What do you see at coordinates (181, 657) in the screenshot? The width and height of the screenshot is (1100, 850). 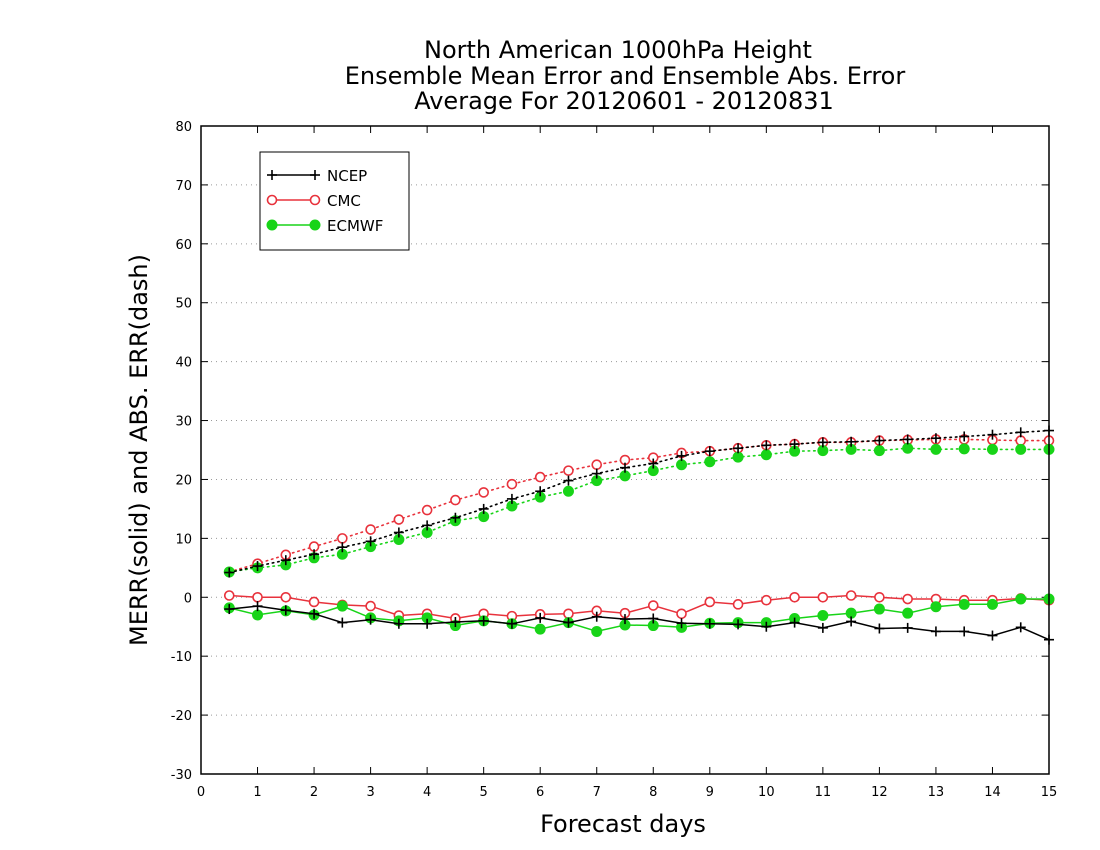 I see `y-tick-label: -10` at bounding box center [181, 657].